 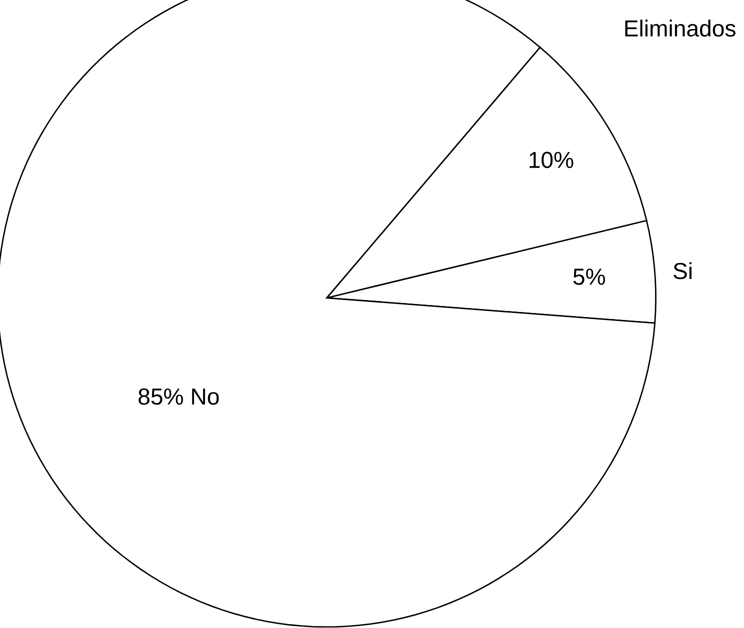 I want to click on slice-label: Eliminados, so click(x=680, y=28).